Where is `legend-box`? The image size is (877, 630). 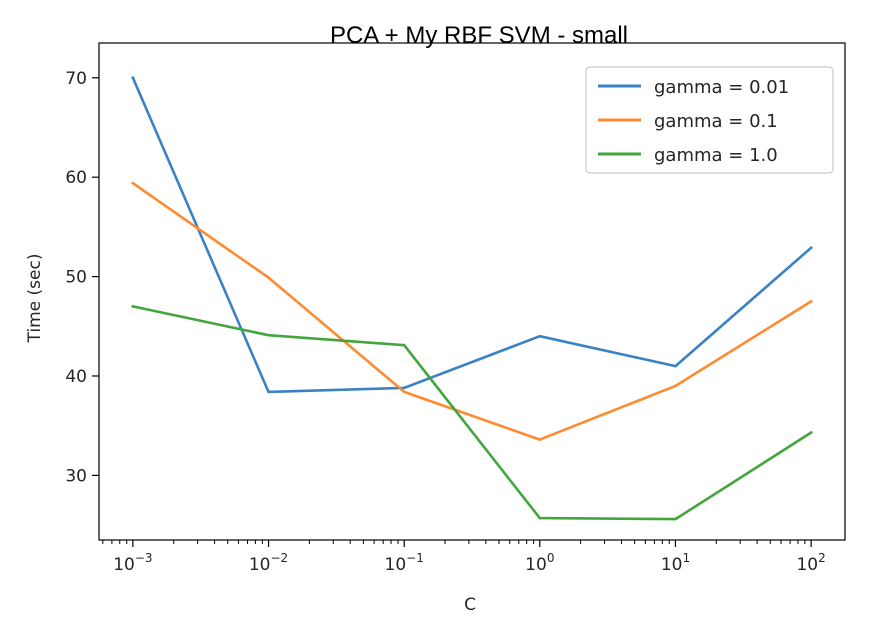 legend-box is located at coordinates (709, 120).